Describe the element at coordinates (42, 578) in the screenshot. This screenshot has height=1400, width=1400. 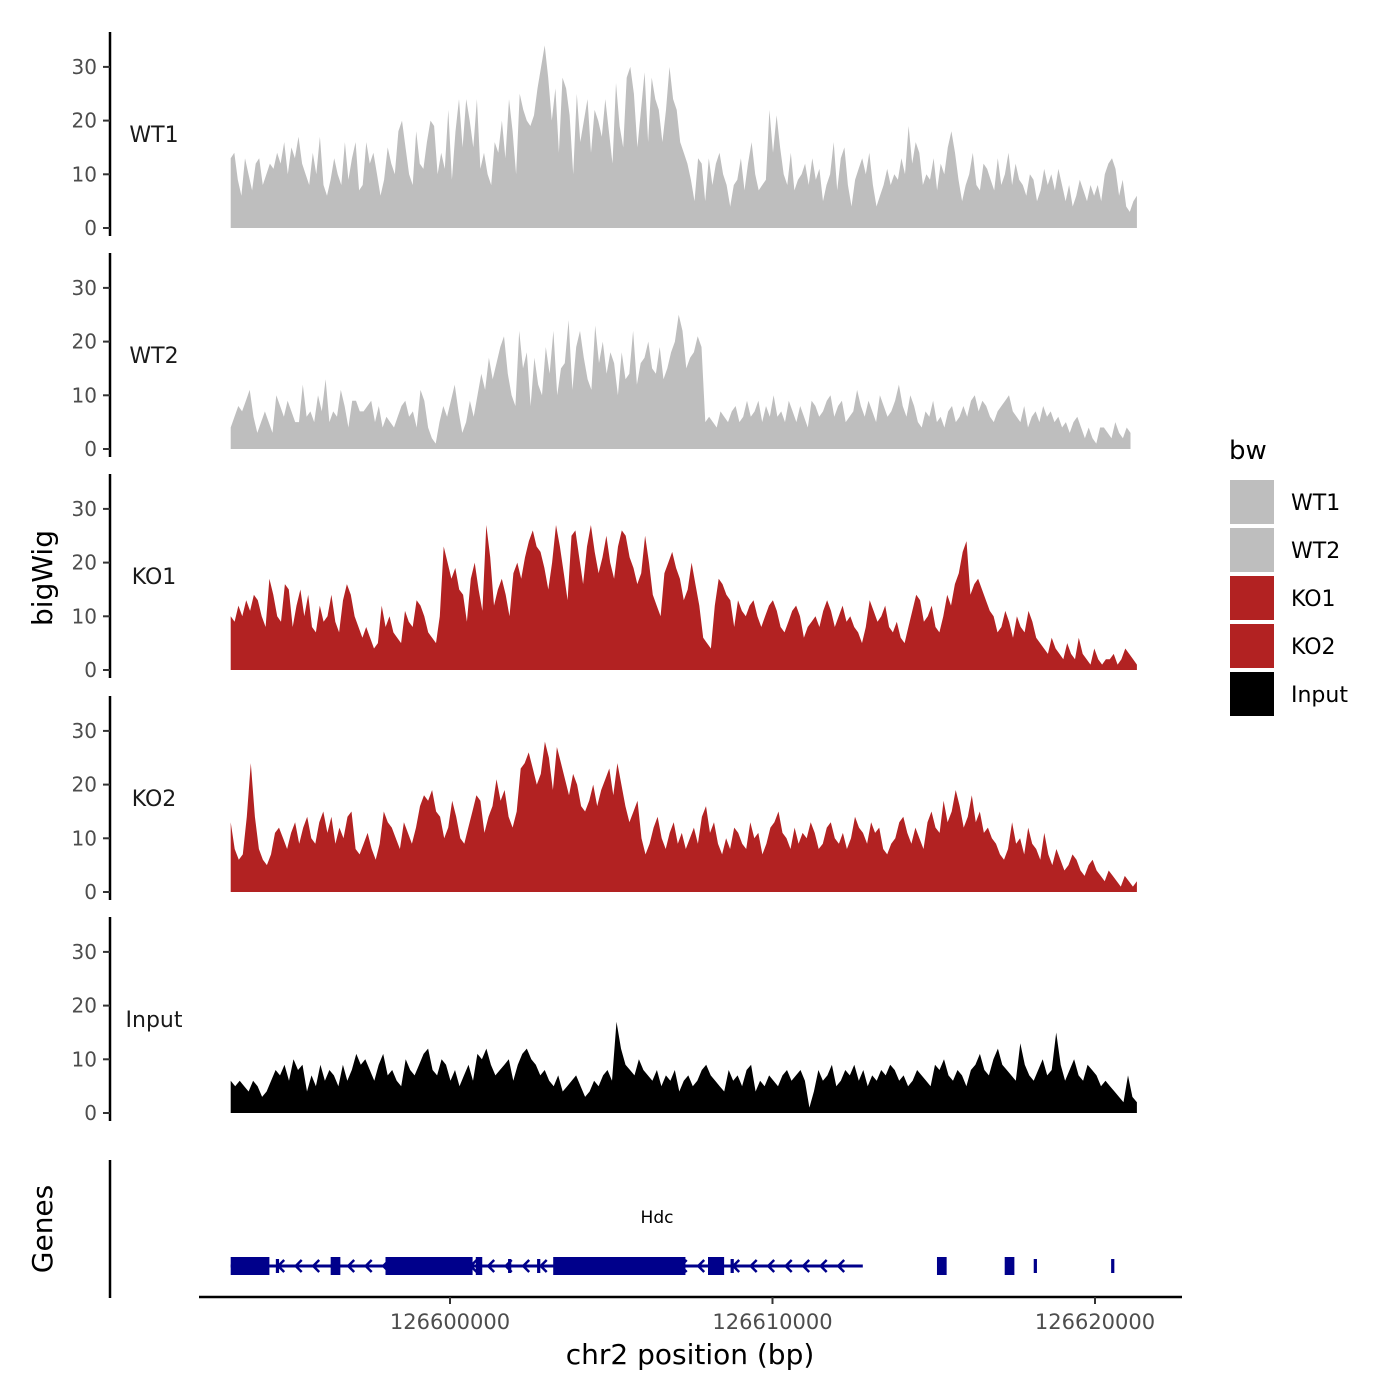
I see `y-axis-label-bigwig: bigWig` at that location.